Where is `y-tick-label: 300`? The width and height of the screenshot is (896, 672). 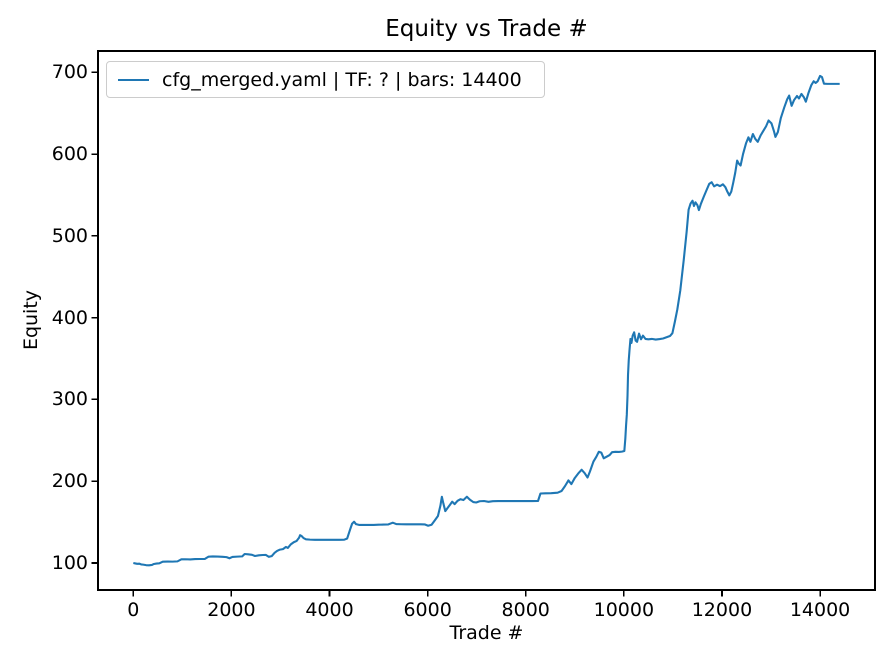
y-tick-label: 300 is located at coordinates (69, 399).